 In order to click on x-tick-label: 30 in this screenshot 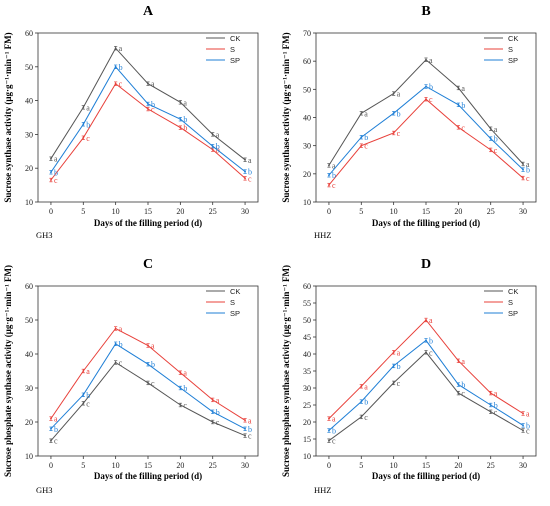, I will do `click(245, 465)`.